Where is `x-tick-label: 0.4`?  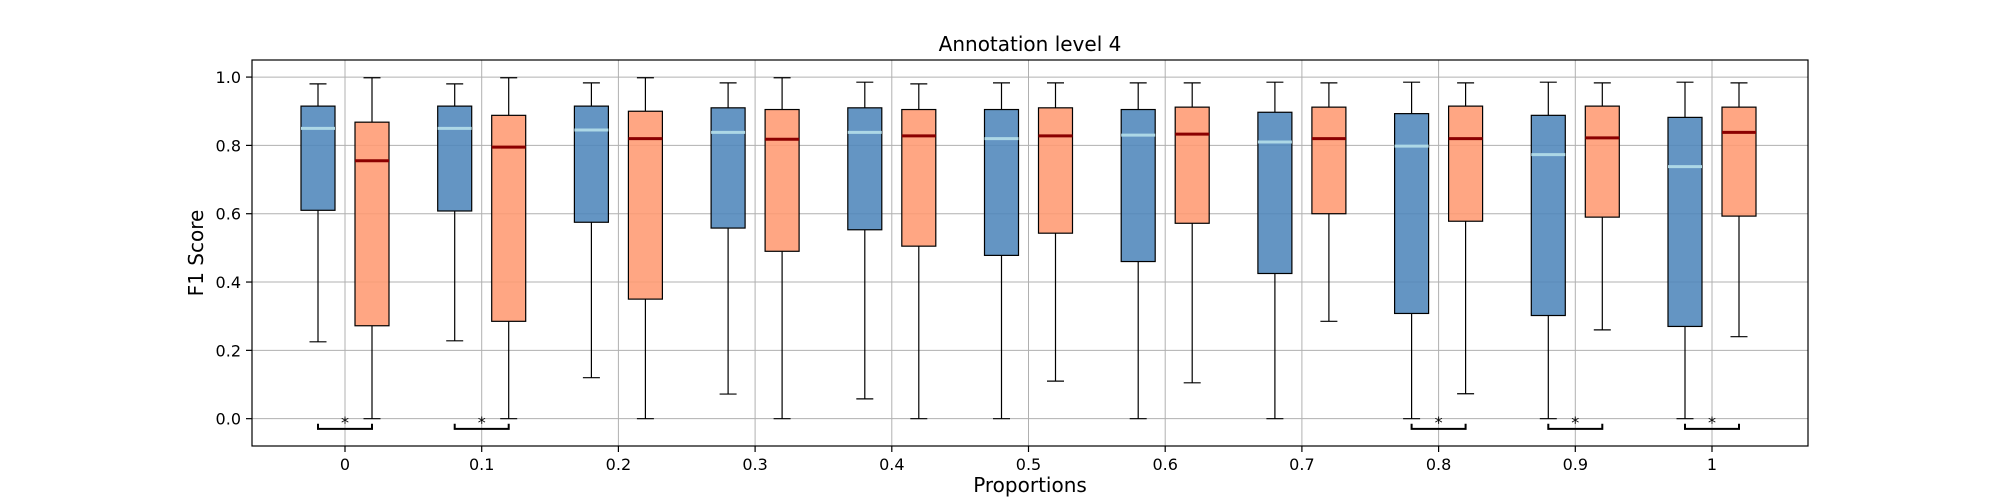 x-tick-label: 0.4 is located at coordinates (891, 464).